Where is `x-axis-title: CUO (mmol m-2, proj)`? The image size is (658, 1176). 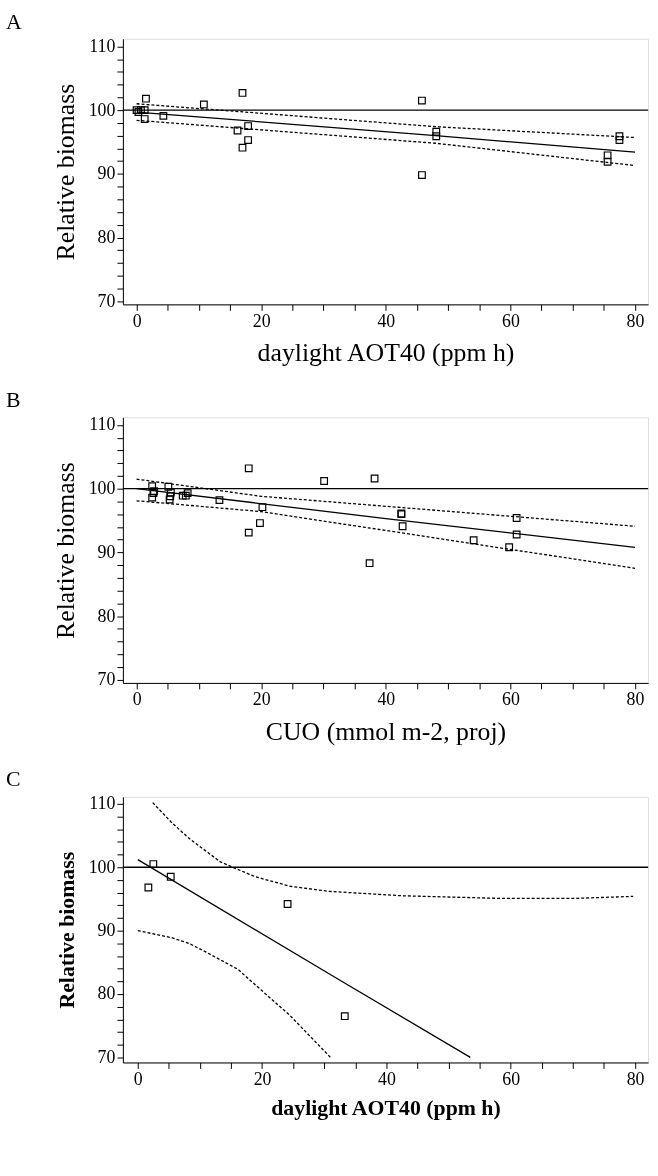 x-axis-title: CUO (mmol m-2, proj) is located at coordinates (386, 731).